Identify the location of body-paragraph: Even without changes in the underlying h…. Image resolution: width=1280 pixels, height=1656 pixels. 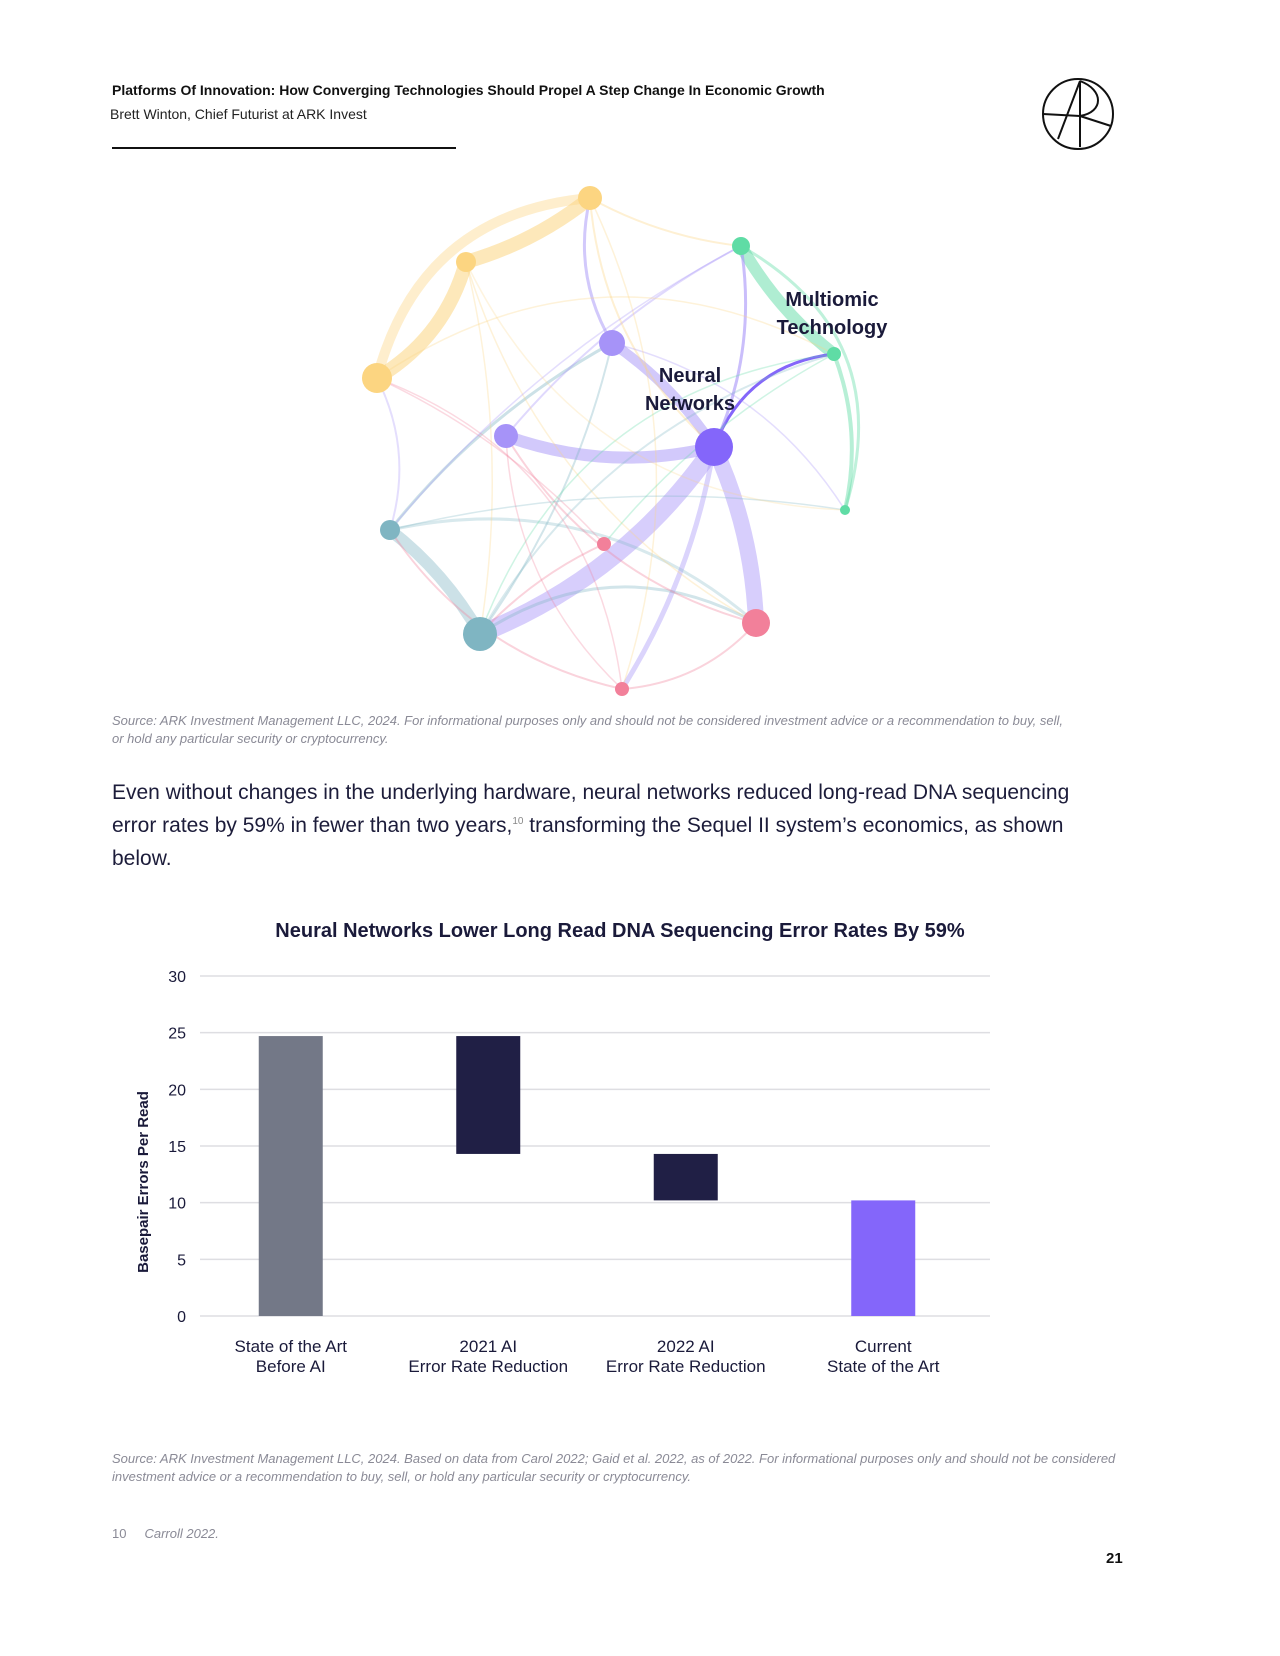
(592, 825).